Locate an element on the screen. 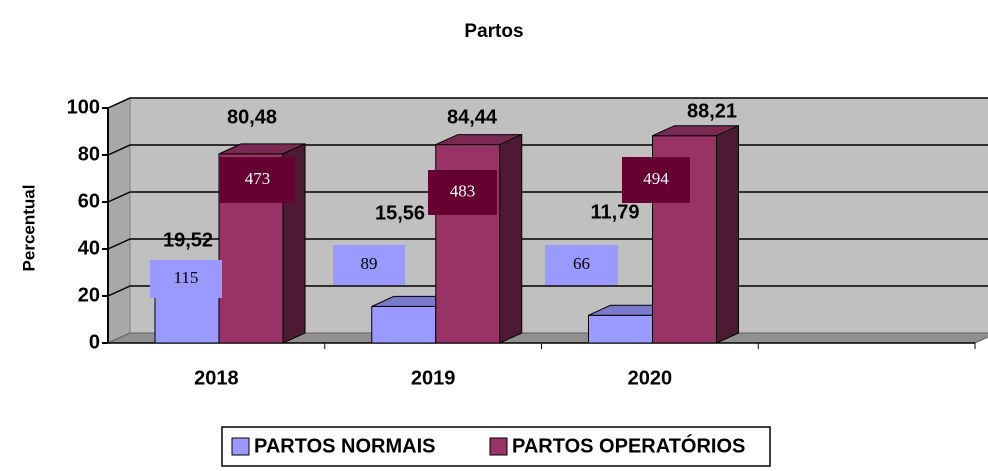  count-label: 89 is located at coordinates (369, 263).